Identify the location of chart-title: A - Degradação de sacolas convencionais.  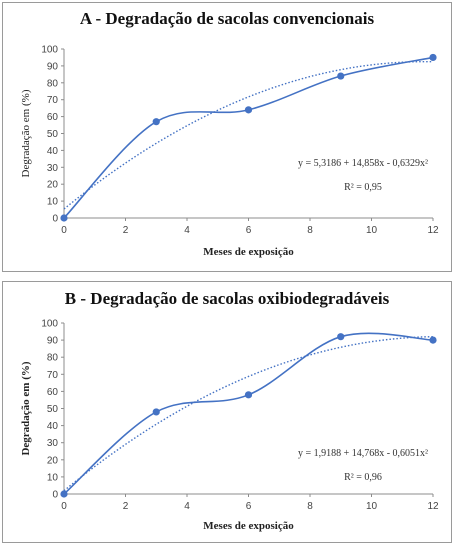
(227, 18).